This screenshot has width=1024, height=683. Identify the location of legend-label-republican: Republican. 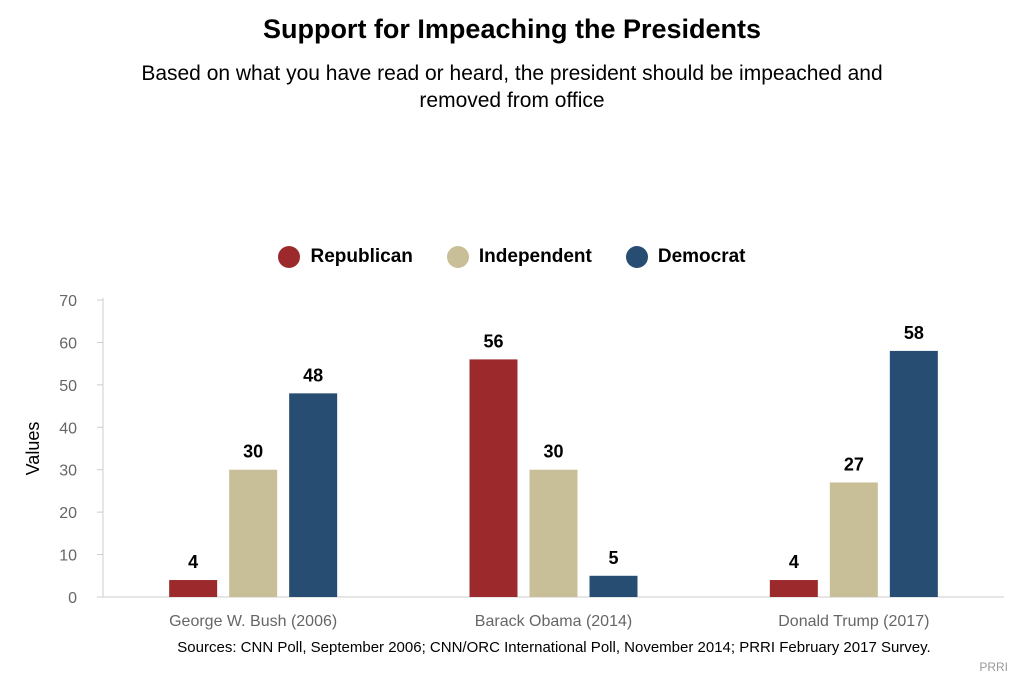
(361, 256).